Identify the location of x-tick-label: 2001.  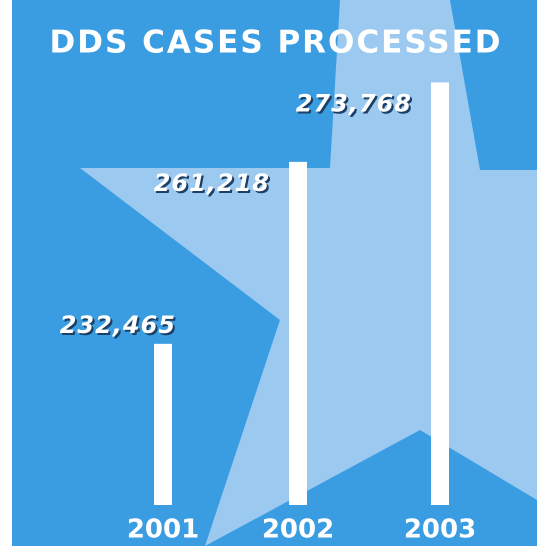
(163, 530).